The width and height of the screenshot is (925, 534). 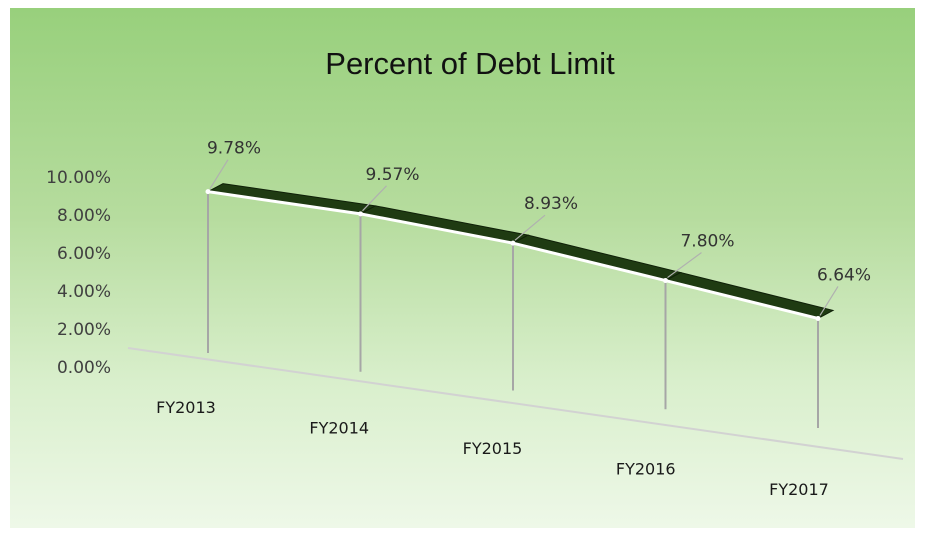 What do you see at coordinates (470, 63) in the screenshot?
I see `chart-title: Percent of Debt Limit` at bounding box center [470, 63].